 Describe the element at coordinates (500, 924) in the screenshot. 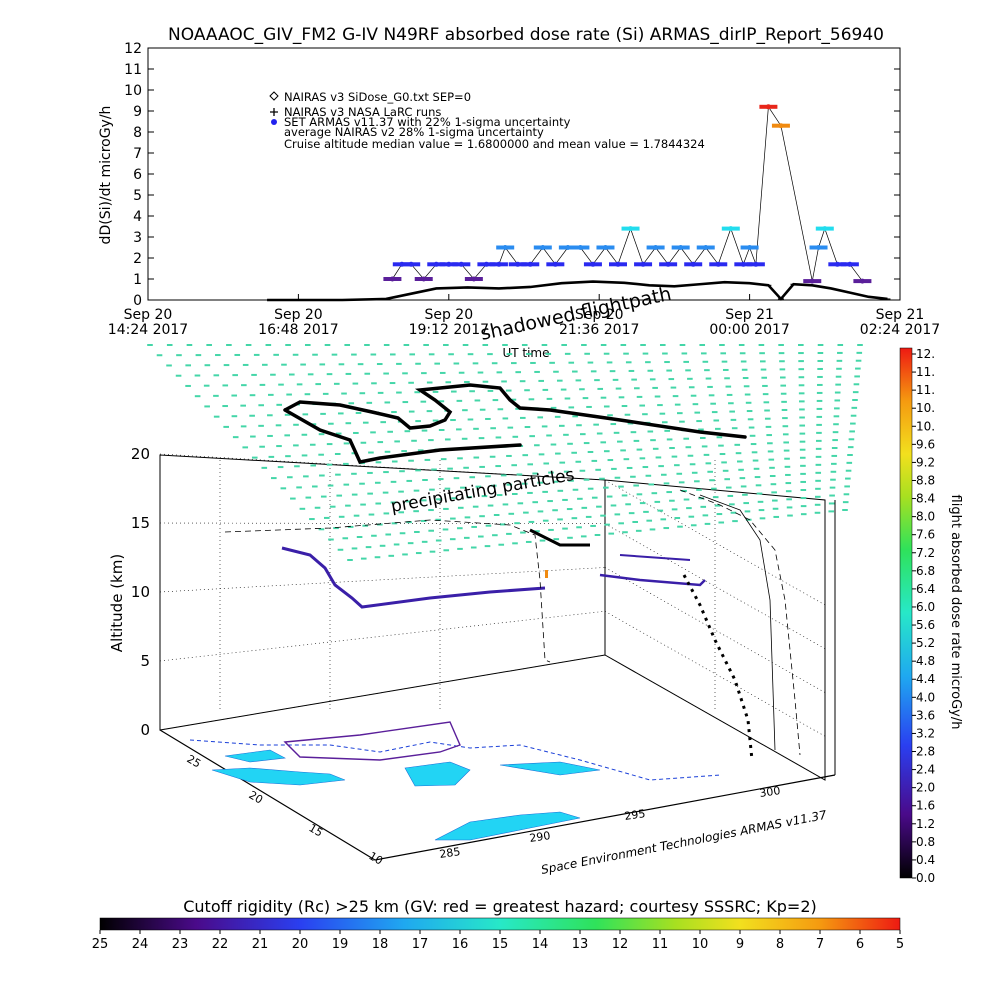

I see `rigidity-colorbar` at that location.